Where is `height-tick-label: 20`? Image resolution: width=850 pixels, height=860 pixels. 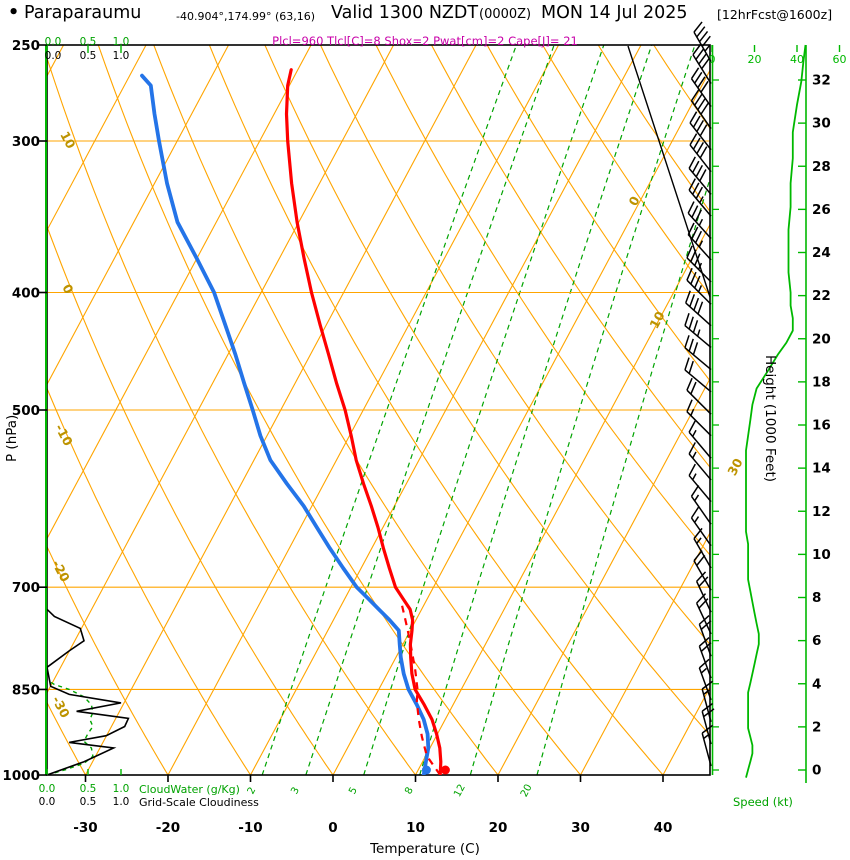 height-tick-label: 20 is located at coordinates (821, 339).